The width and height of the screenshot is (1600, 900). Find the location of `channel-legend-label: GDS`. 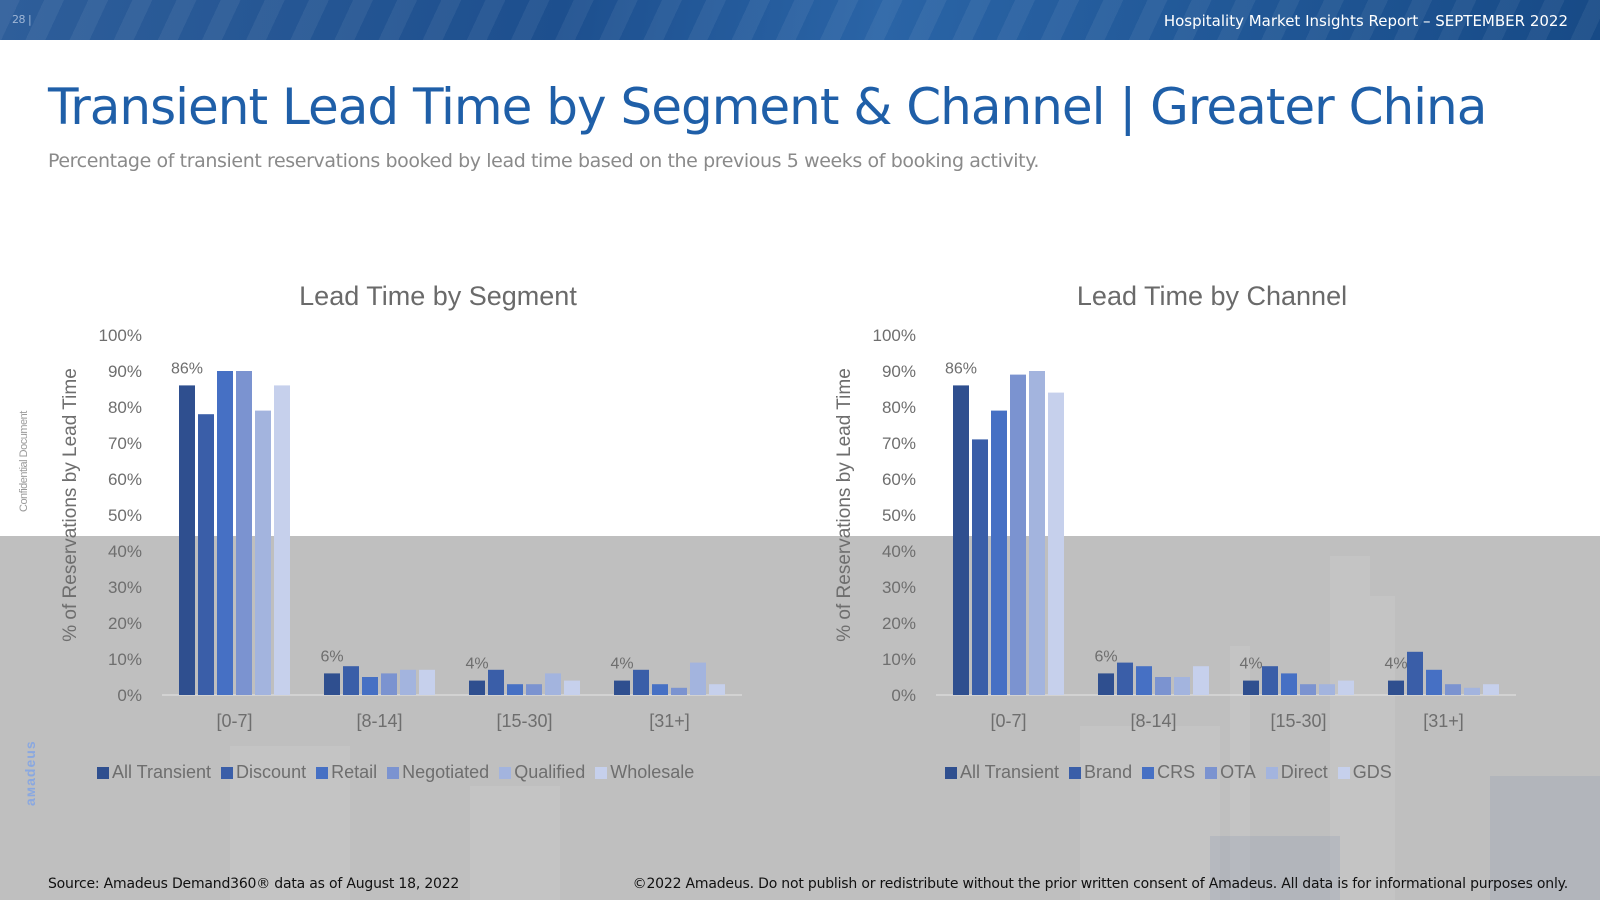

channel-legend-label: GDS is located at coordinates (1372, 772).